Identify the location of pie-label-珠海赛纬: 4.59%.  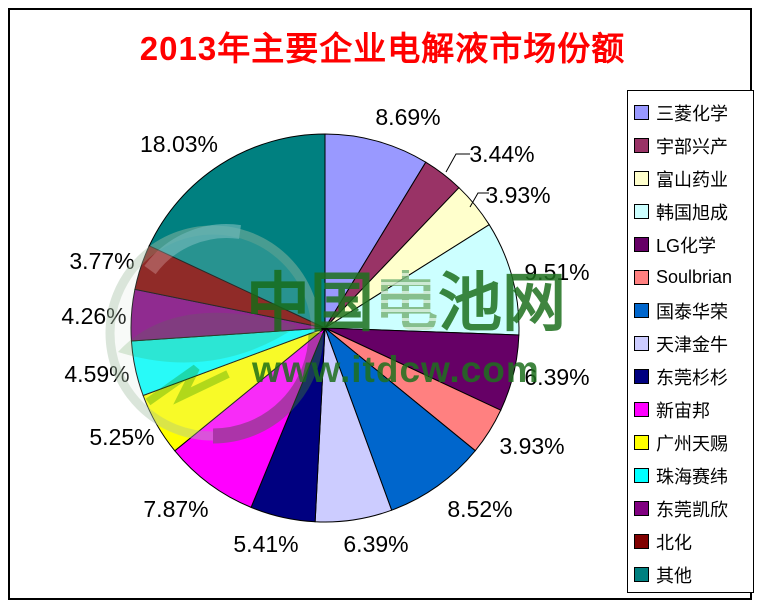
(96, 374).